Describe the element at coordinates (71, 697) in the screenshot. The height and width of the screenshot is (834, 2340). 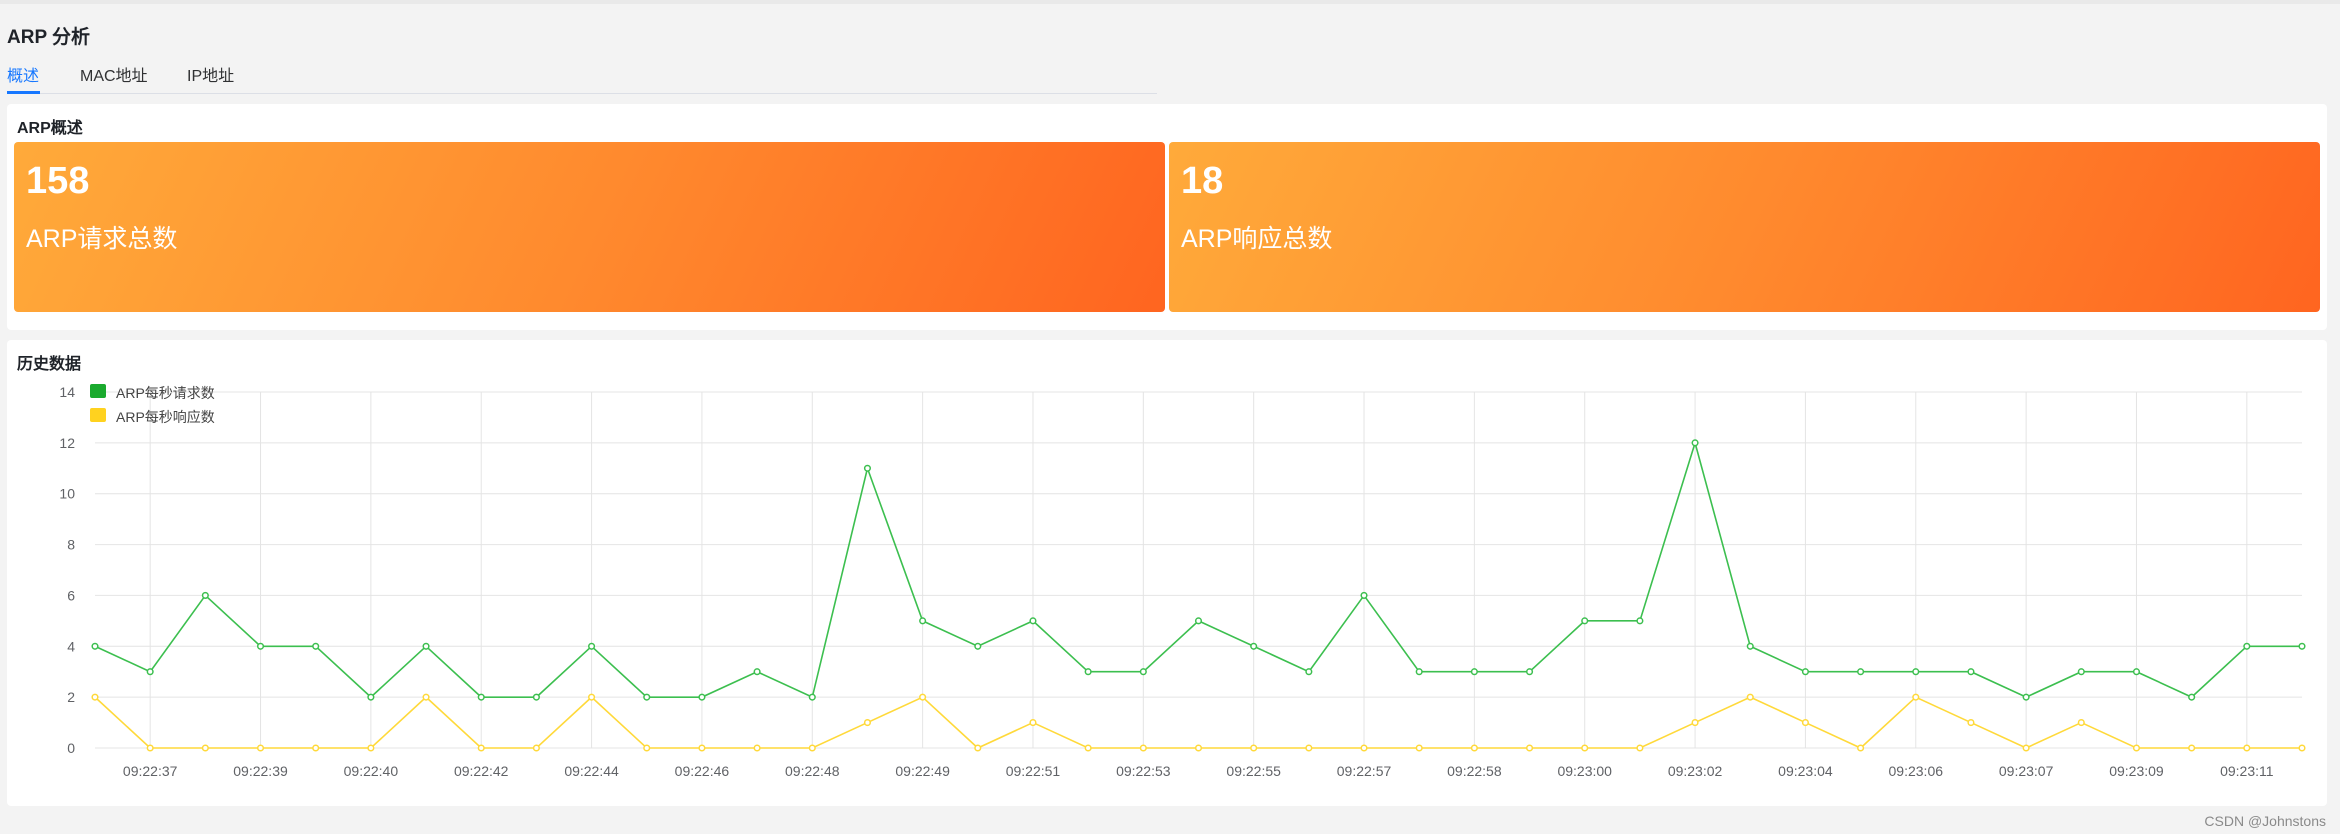
I see `y-tick-label: 2` at that location.